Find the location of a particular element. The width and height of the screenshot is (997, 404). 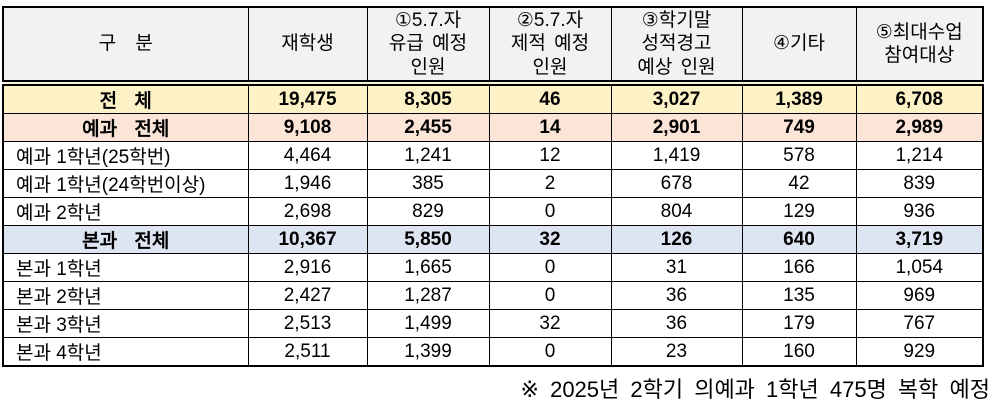

cell-value: 2,455 is located at coordinates (428, 127).